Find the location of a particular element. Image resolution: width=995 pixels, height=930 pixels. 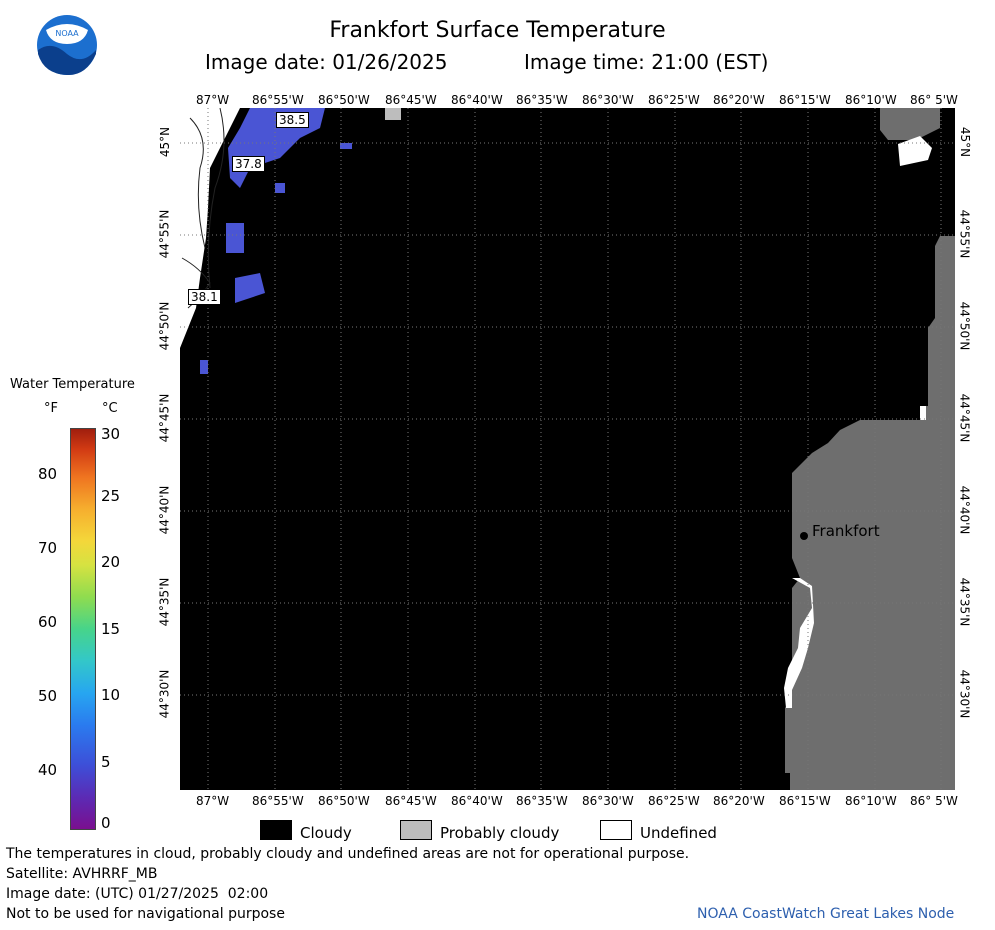

image-time: Image time: 21:00 (EST) is located at coordinates (646, 62).